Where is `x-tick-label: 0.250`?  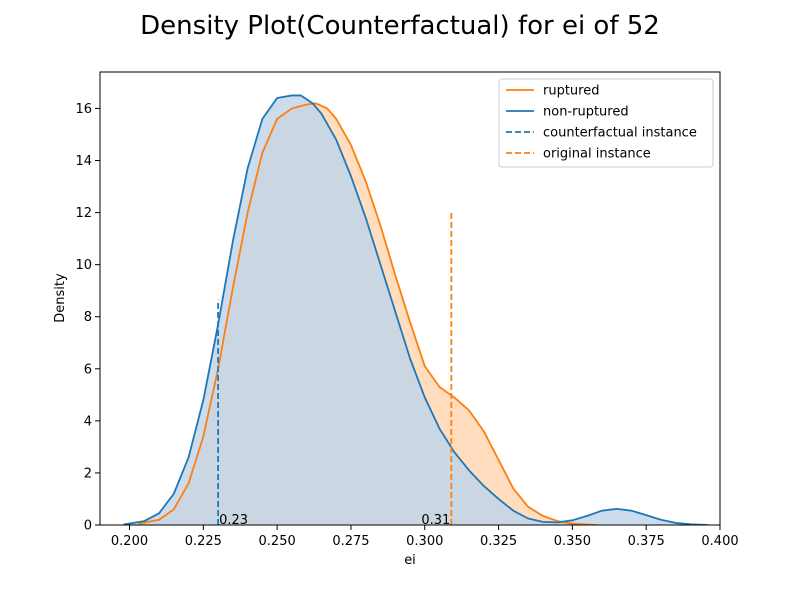 x-tick-label: 0.250 is located at coordinates (277, 541).